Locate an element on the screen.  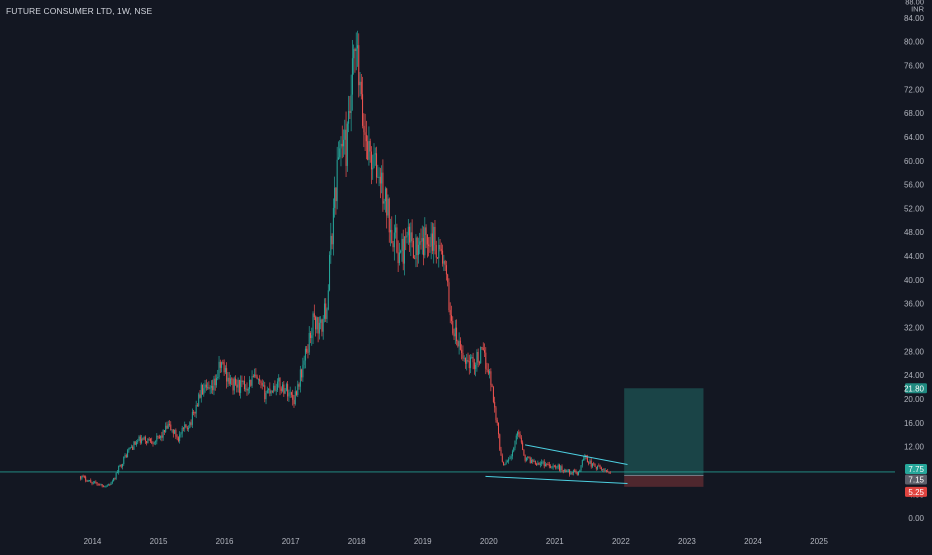
target-price-badge-bg is located at coordinates (916, 388).